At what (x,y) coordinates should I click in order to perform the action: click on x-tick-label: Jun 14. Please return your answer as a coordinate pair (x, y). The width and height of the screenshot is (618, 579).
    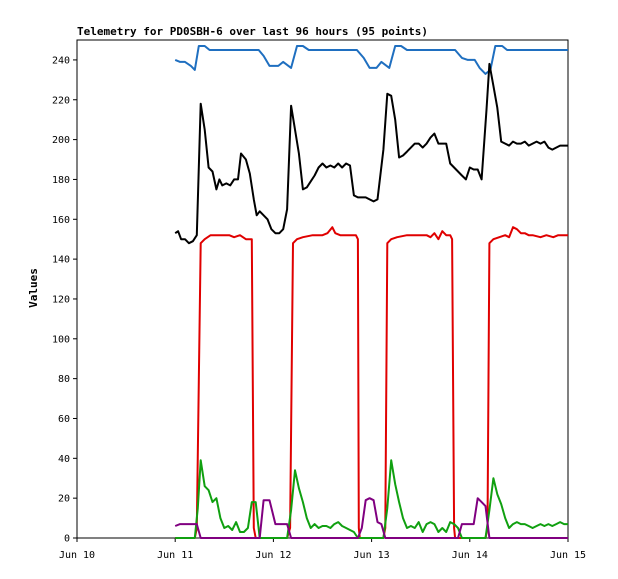
    Looking at the image, I should click on (470, 555).